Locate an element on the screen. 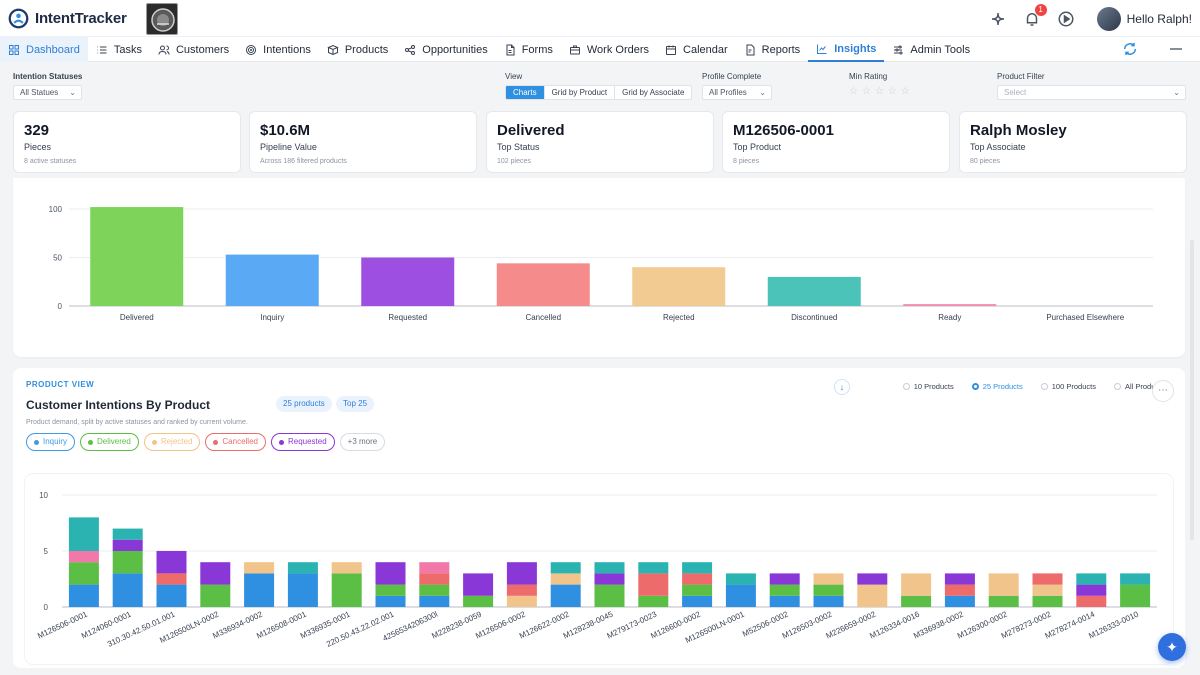 The image size is (1200, 675). nav-item-customers: Customers is located at coordinates (193, 49).